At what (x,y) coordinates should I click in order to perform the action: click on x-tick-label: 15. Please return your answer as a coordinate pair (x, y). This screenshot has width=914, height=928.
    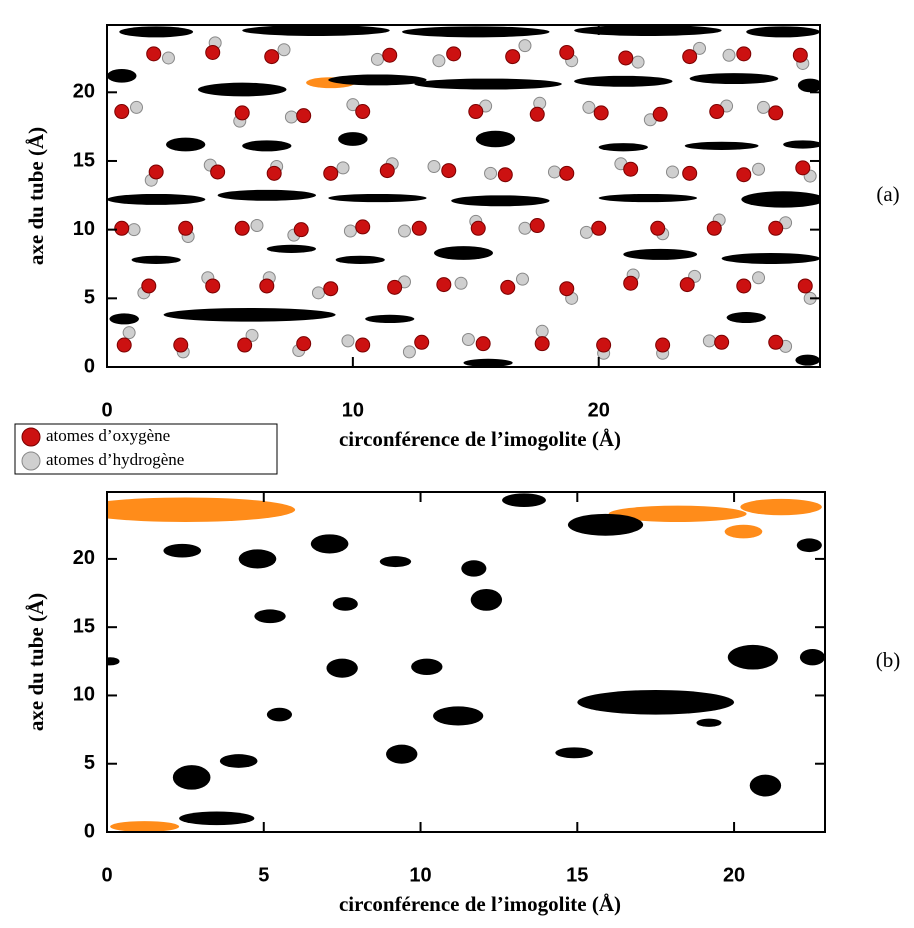
    Looking at the image, I should click on (577, 875).